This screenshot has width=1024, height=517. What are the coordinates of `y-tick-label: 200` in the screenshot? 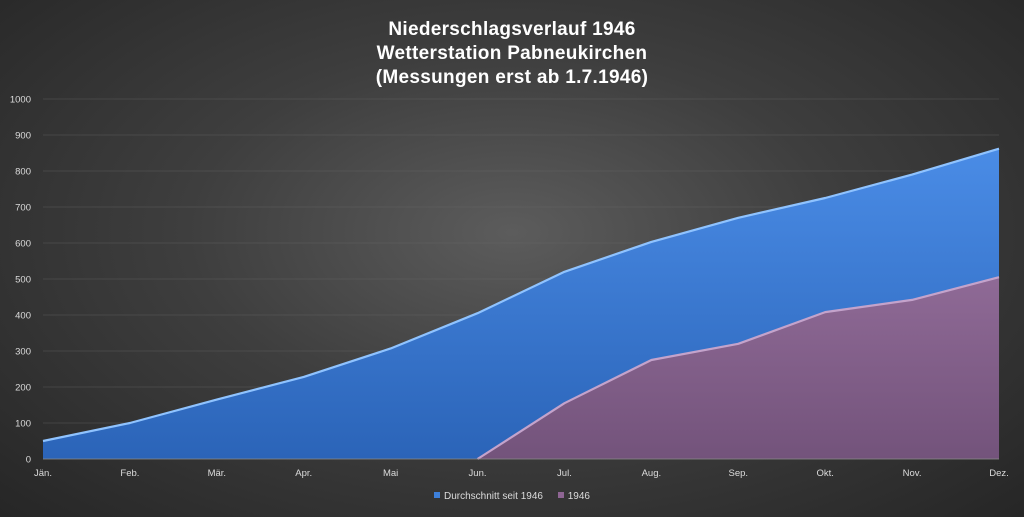 It's located at (23, 388).